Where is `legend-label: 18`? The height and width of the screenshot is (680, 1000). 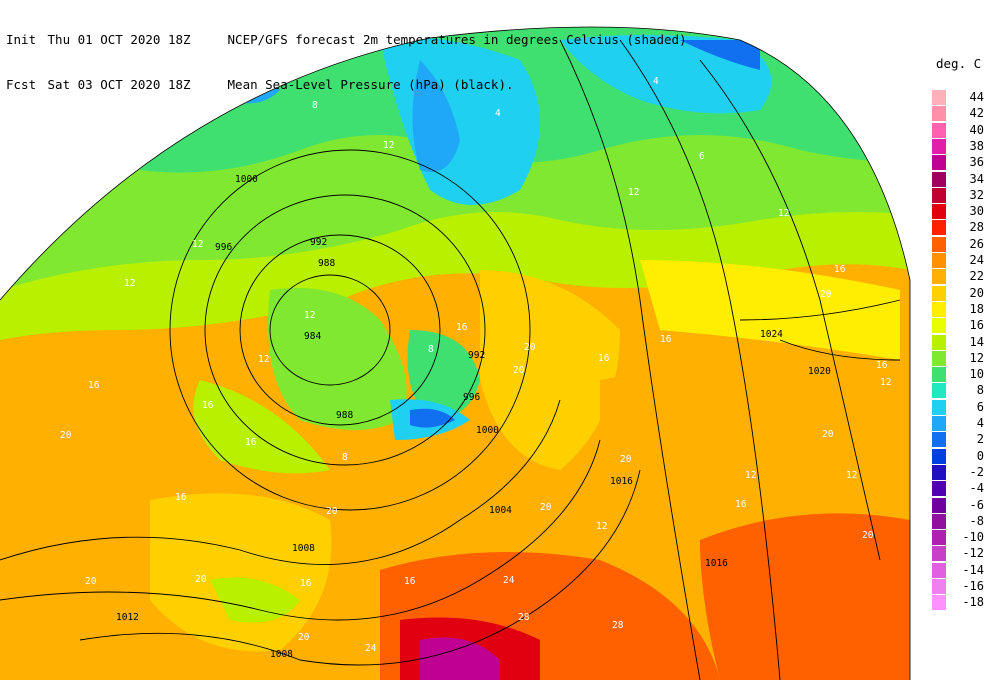
legend-label: 18 is located at coordinates (976, 308).